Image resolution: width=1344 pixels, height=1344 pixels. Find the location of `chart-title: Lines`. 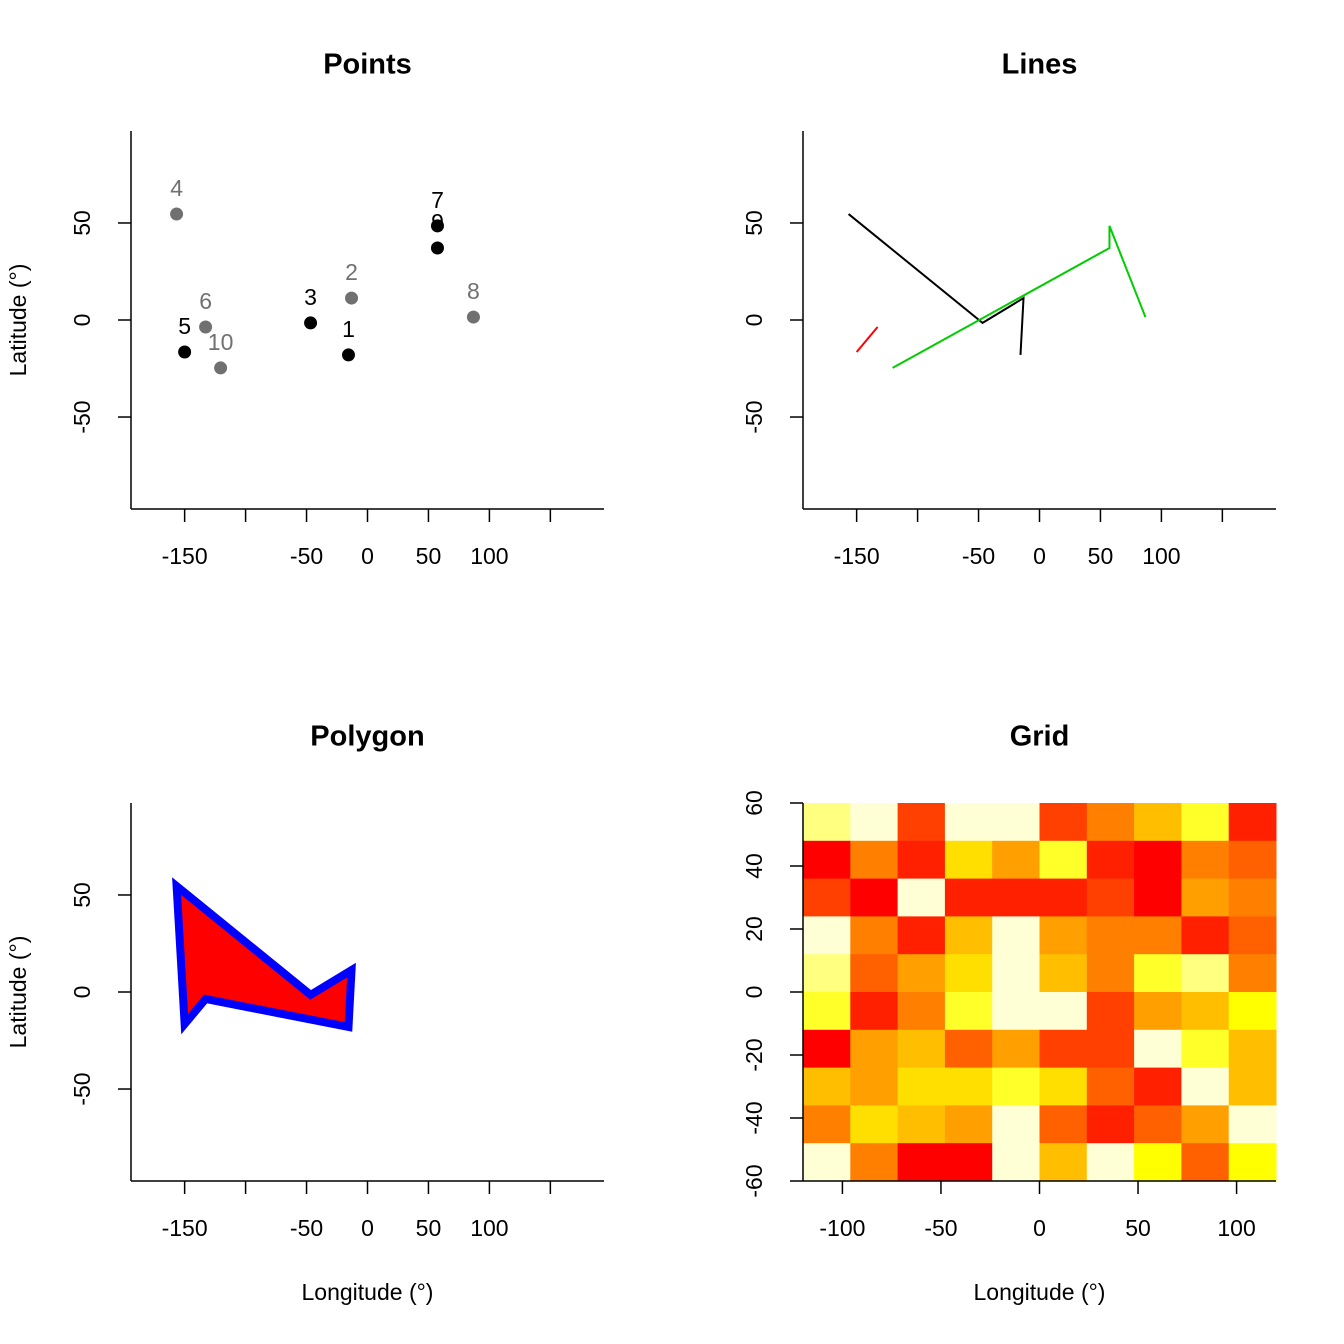

chart-title: Lines is located at coordinates (1040, 65).